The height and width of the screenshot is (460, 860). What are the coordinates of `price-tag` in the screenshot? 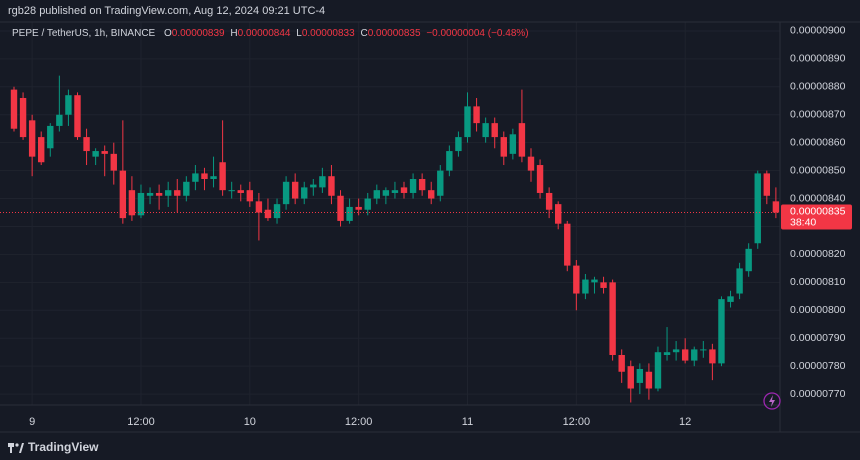 It's located at (816, 217).